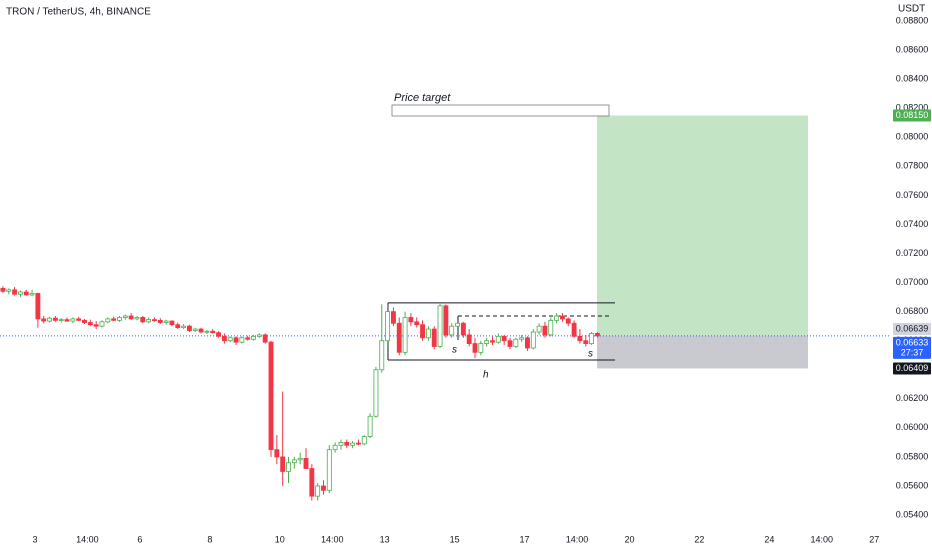 The height and width of the screenshot is (550, 932). What do you see at coordinates (874, 539) in the screenshot?
I see `x-tick-label: 27` at bounding box center [874, 539].